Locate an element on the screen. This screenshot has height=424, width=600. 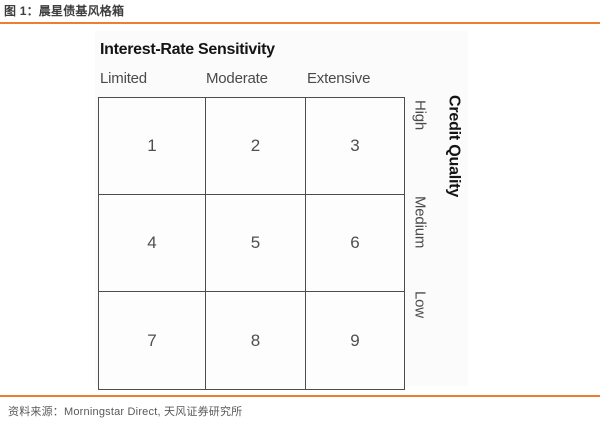
style-box-cell-4: 4 is located at coordinates (152, 243).